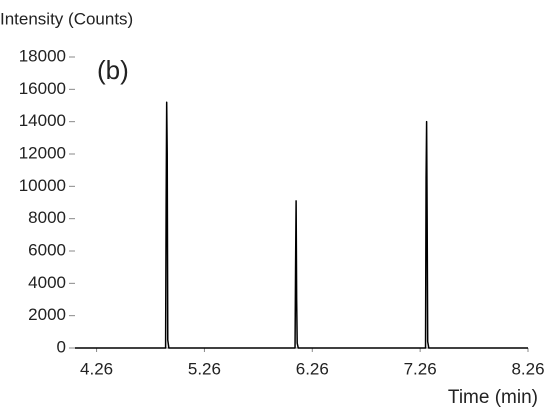 This screenshot has width=550, height=417. Describe the element at coordinates (47, 282) in the screenshot. I see `y-tick-label: 4000` at that location.